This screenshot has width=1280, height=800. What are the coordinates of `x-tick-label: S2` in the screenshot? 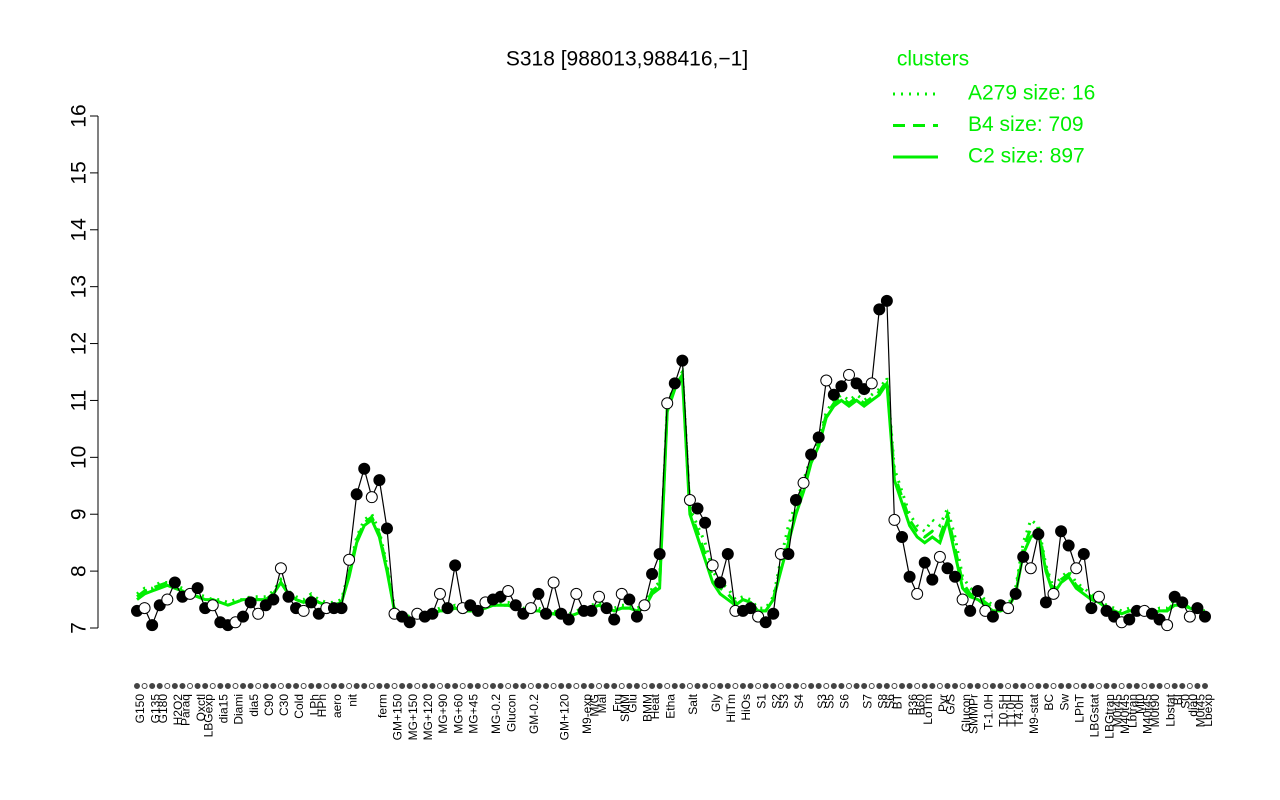 It's located at (776, 701).